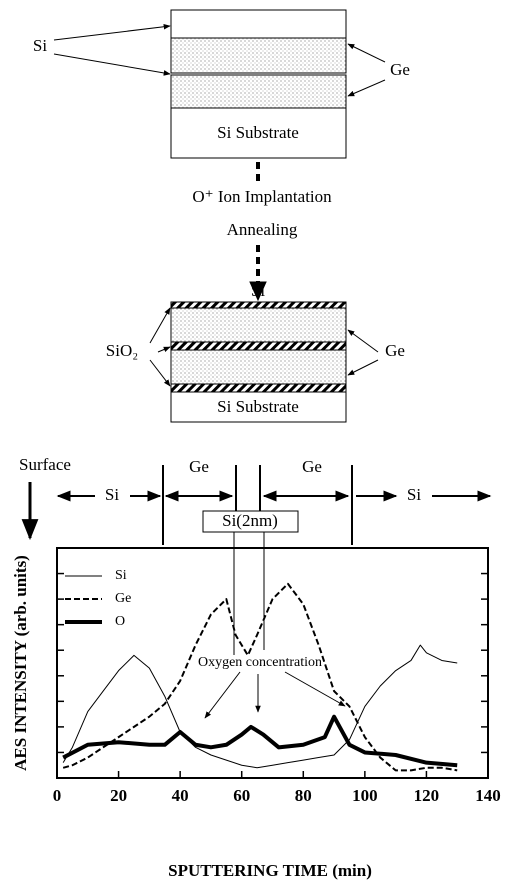 The width and height of the screenshot is (516, 886). I want to click on legend-label: Si, so click(121, 575).